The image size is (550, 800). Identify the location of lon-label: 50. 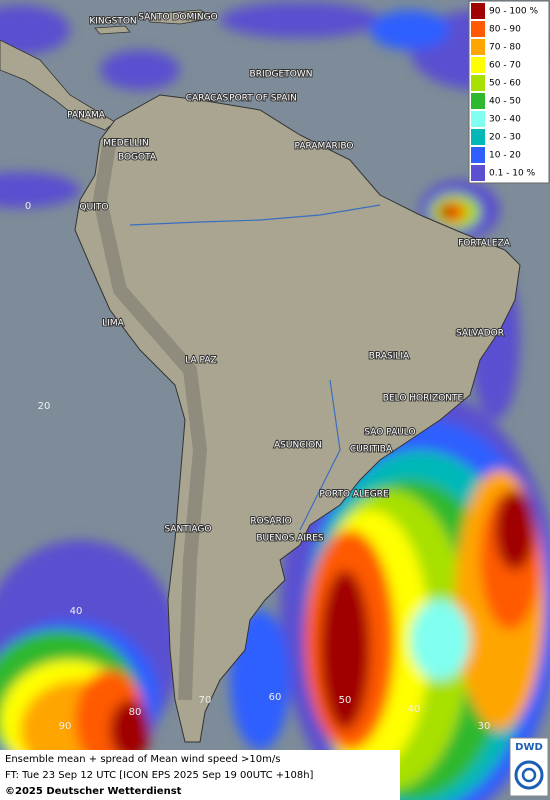
(345, 700).